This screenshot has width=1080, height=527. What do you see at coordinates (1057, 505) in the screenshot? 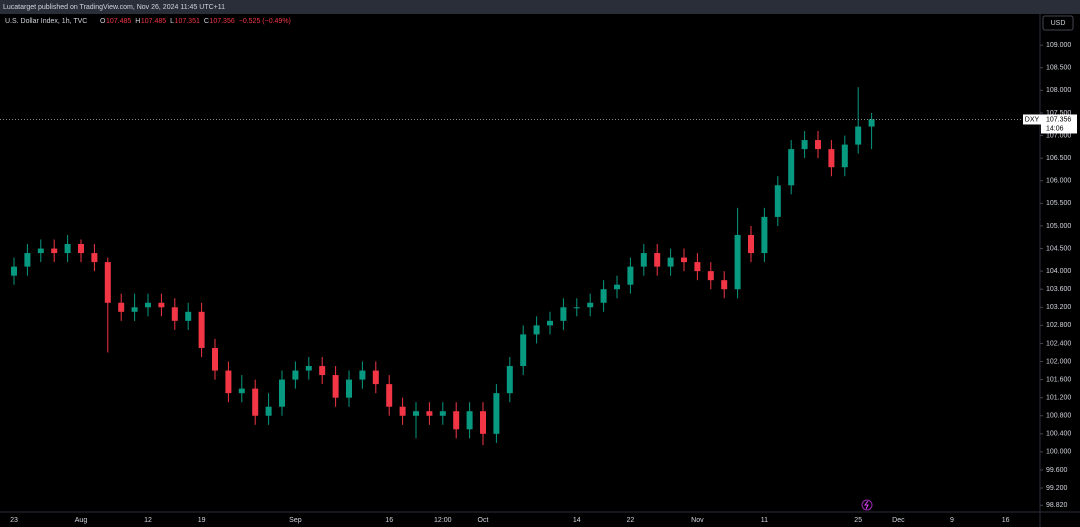
I see `y-tick-label: 98.820` at bounding box center [1057, 505].